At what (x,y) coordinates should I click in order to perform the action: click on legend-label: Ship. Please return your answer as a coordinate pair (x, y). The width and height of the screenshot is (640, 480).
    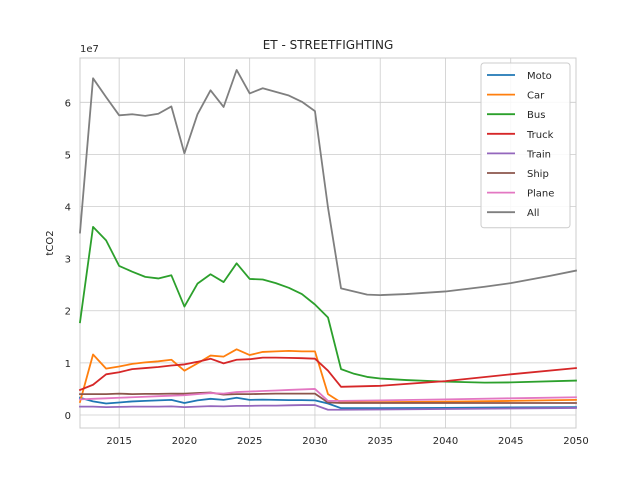
    Looking at the image, I should click on (538, 174).